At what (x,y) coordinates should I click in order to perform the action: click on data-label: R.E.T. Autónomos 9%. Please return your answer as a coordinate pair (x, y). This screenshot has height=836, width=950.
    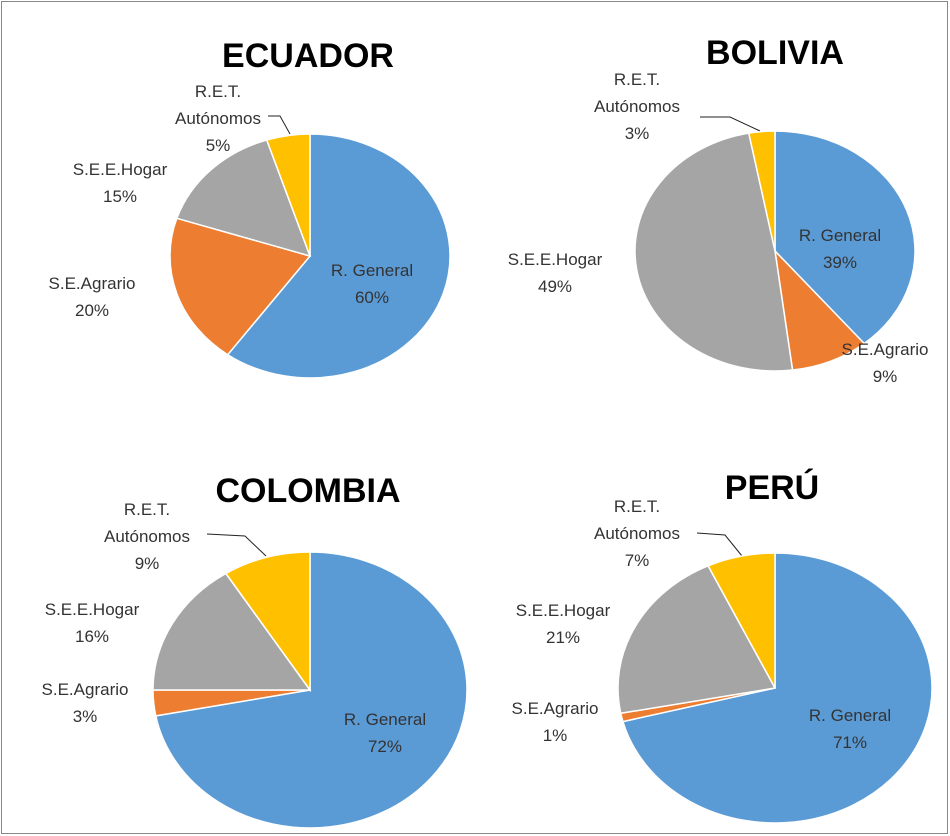
    Looking at the image, I should click on (147, 536).